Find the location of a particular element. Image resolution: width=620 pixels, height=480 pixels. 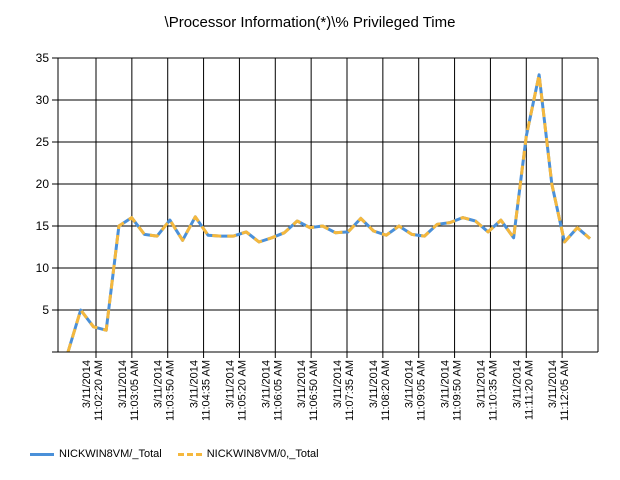

y-tick-label: 35 is located at coordinates (43, 58).